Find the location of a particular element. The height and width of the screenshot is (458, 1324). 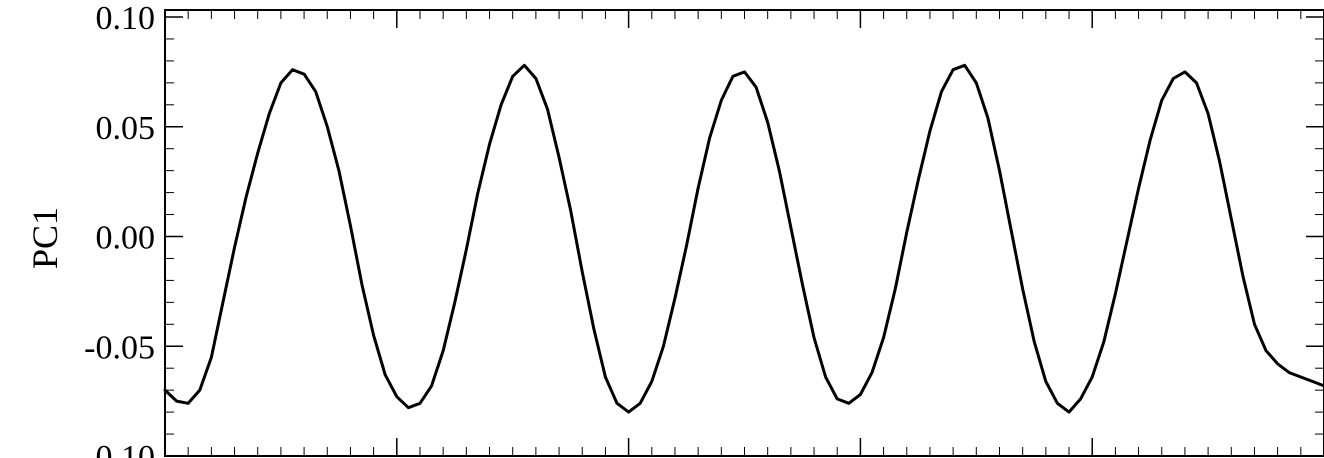

y-axis-title: PC1 is located at coordinates (45, 238).